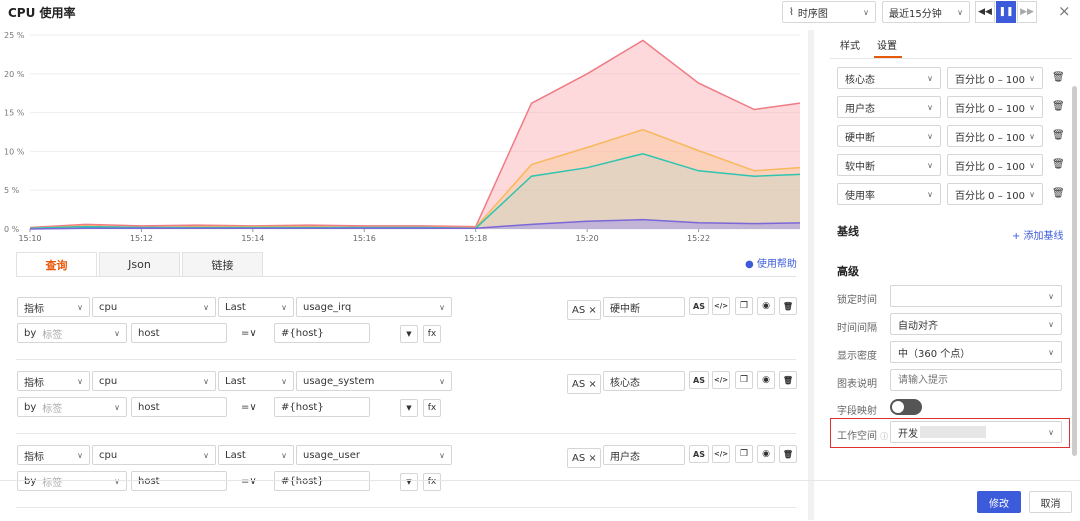 The height and width of the screenshot is (521, 1080). Describe the element at coordinates (829, 12) in the screenshot. I see `chart-type-select: ⌇ 时序图 ∨` at that location.